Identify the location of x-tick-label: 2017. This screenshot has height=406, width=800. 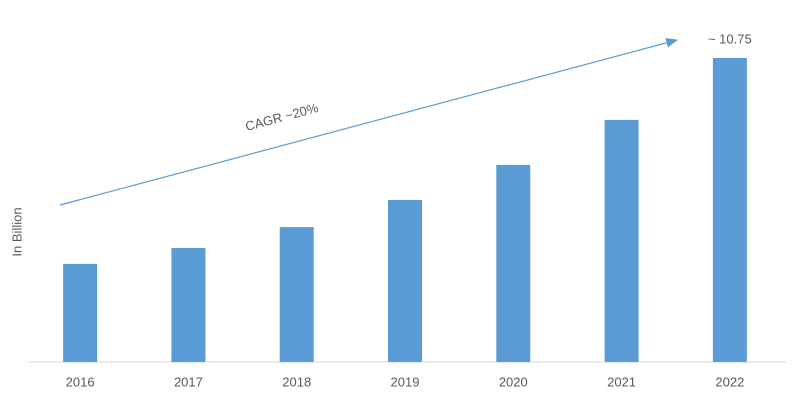
(188, 381).